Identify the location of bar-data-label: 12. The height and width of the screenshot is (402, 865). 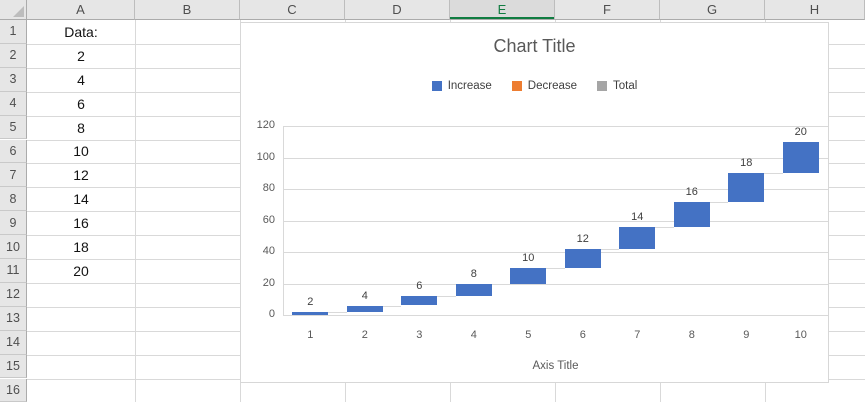
(582, 238).